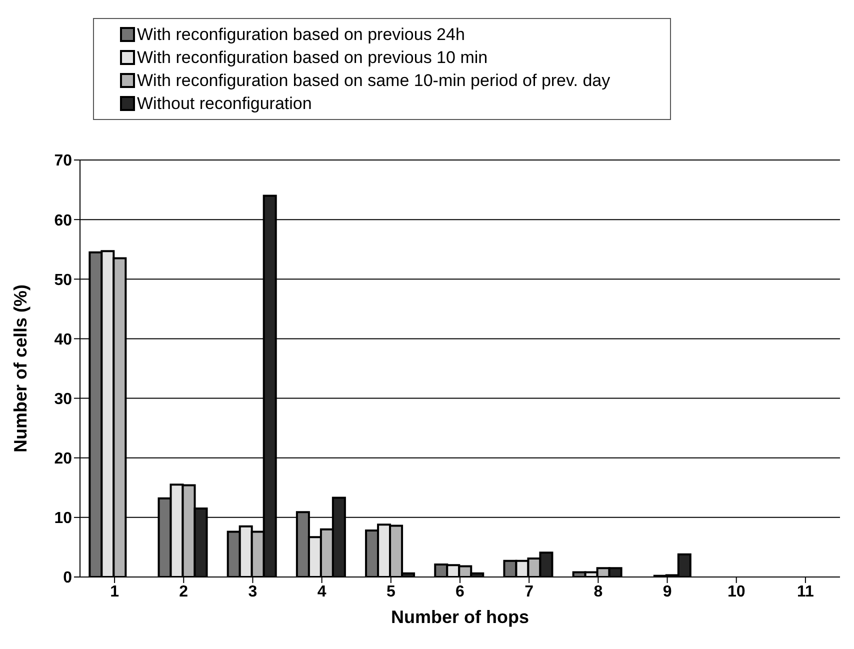  I want to click on x-tick-label: 11, so click(805, 591).